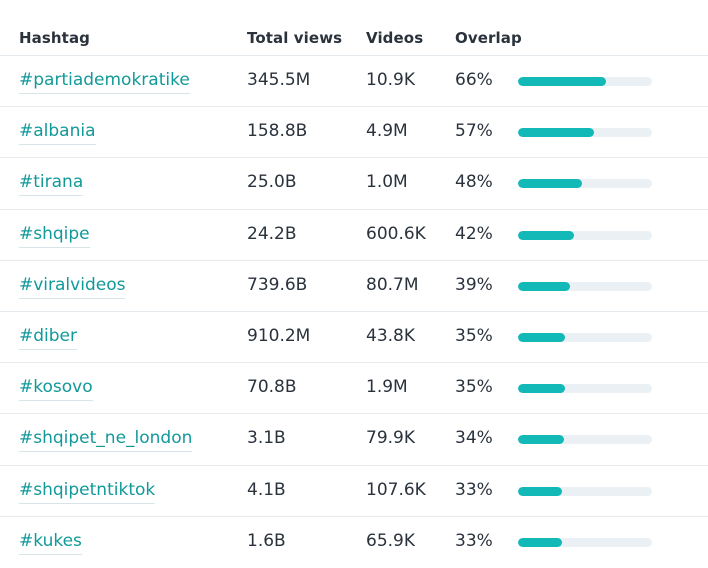 This screenshot has height=568, width=708. I want to click on overlap-cell: 39%, so click(474, 284).